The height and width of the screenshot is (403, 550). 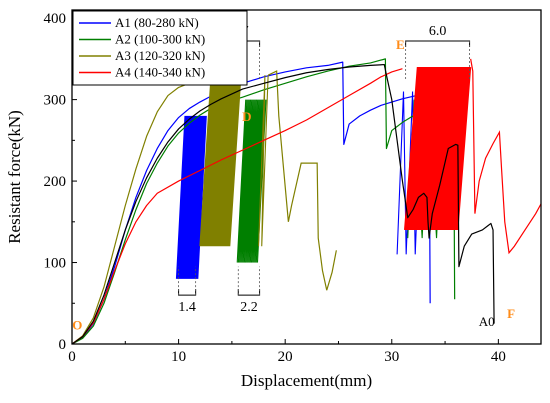 I want to click on legend-label: A4 (140-340 kN), so click(x=160, y=72).